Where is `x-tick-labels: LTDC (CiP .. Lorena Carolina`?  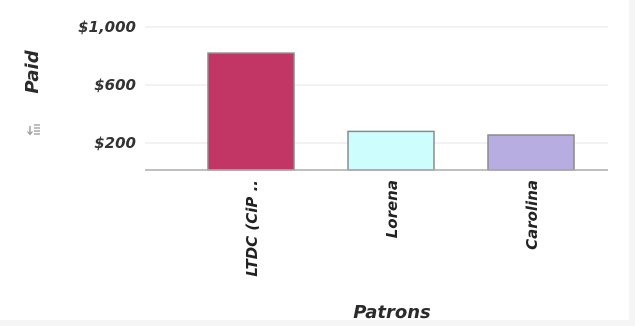
x-tick-labels: LTDC (CiP .. Lorena Carolina is located at coordinates (392, 228).